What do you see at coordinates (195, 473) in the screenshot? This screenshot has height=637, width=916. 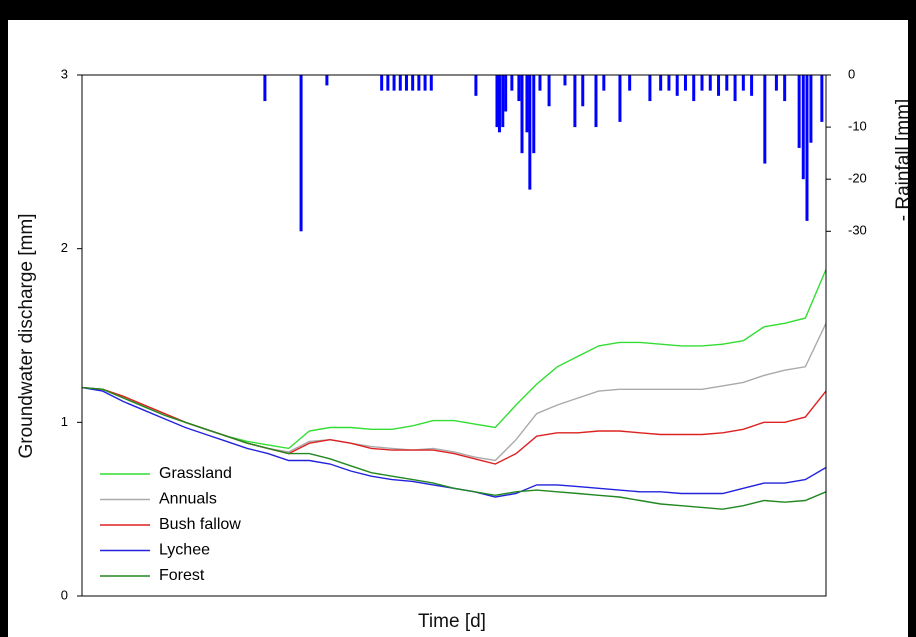 I see `legend-text: Grassland` at bounding box center [195, 473].